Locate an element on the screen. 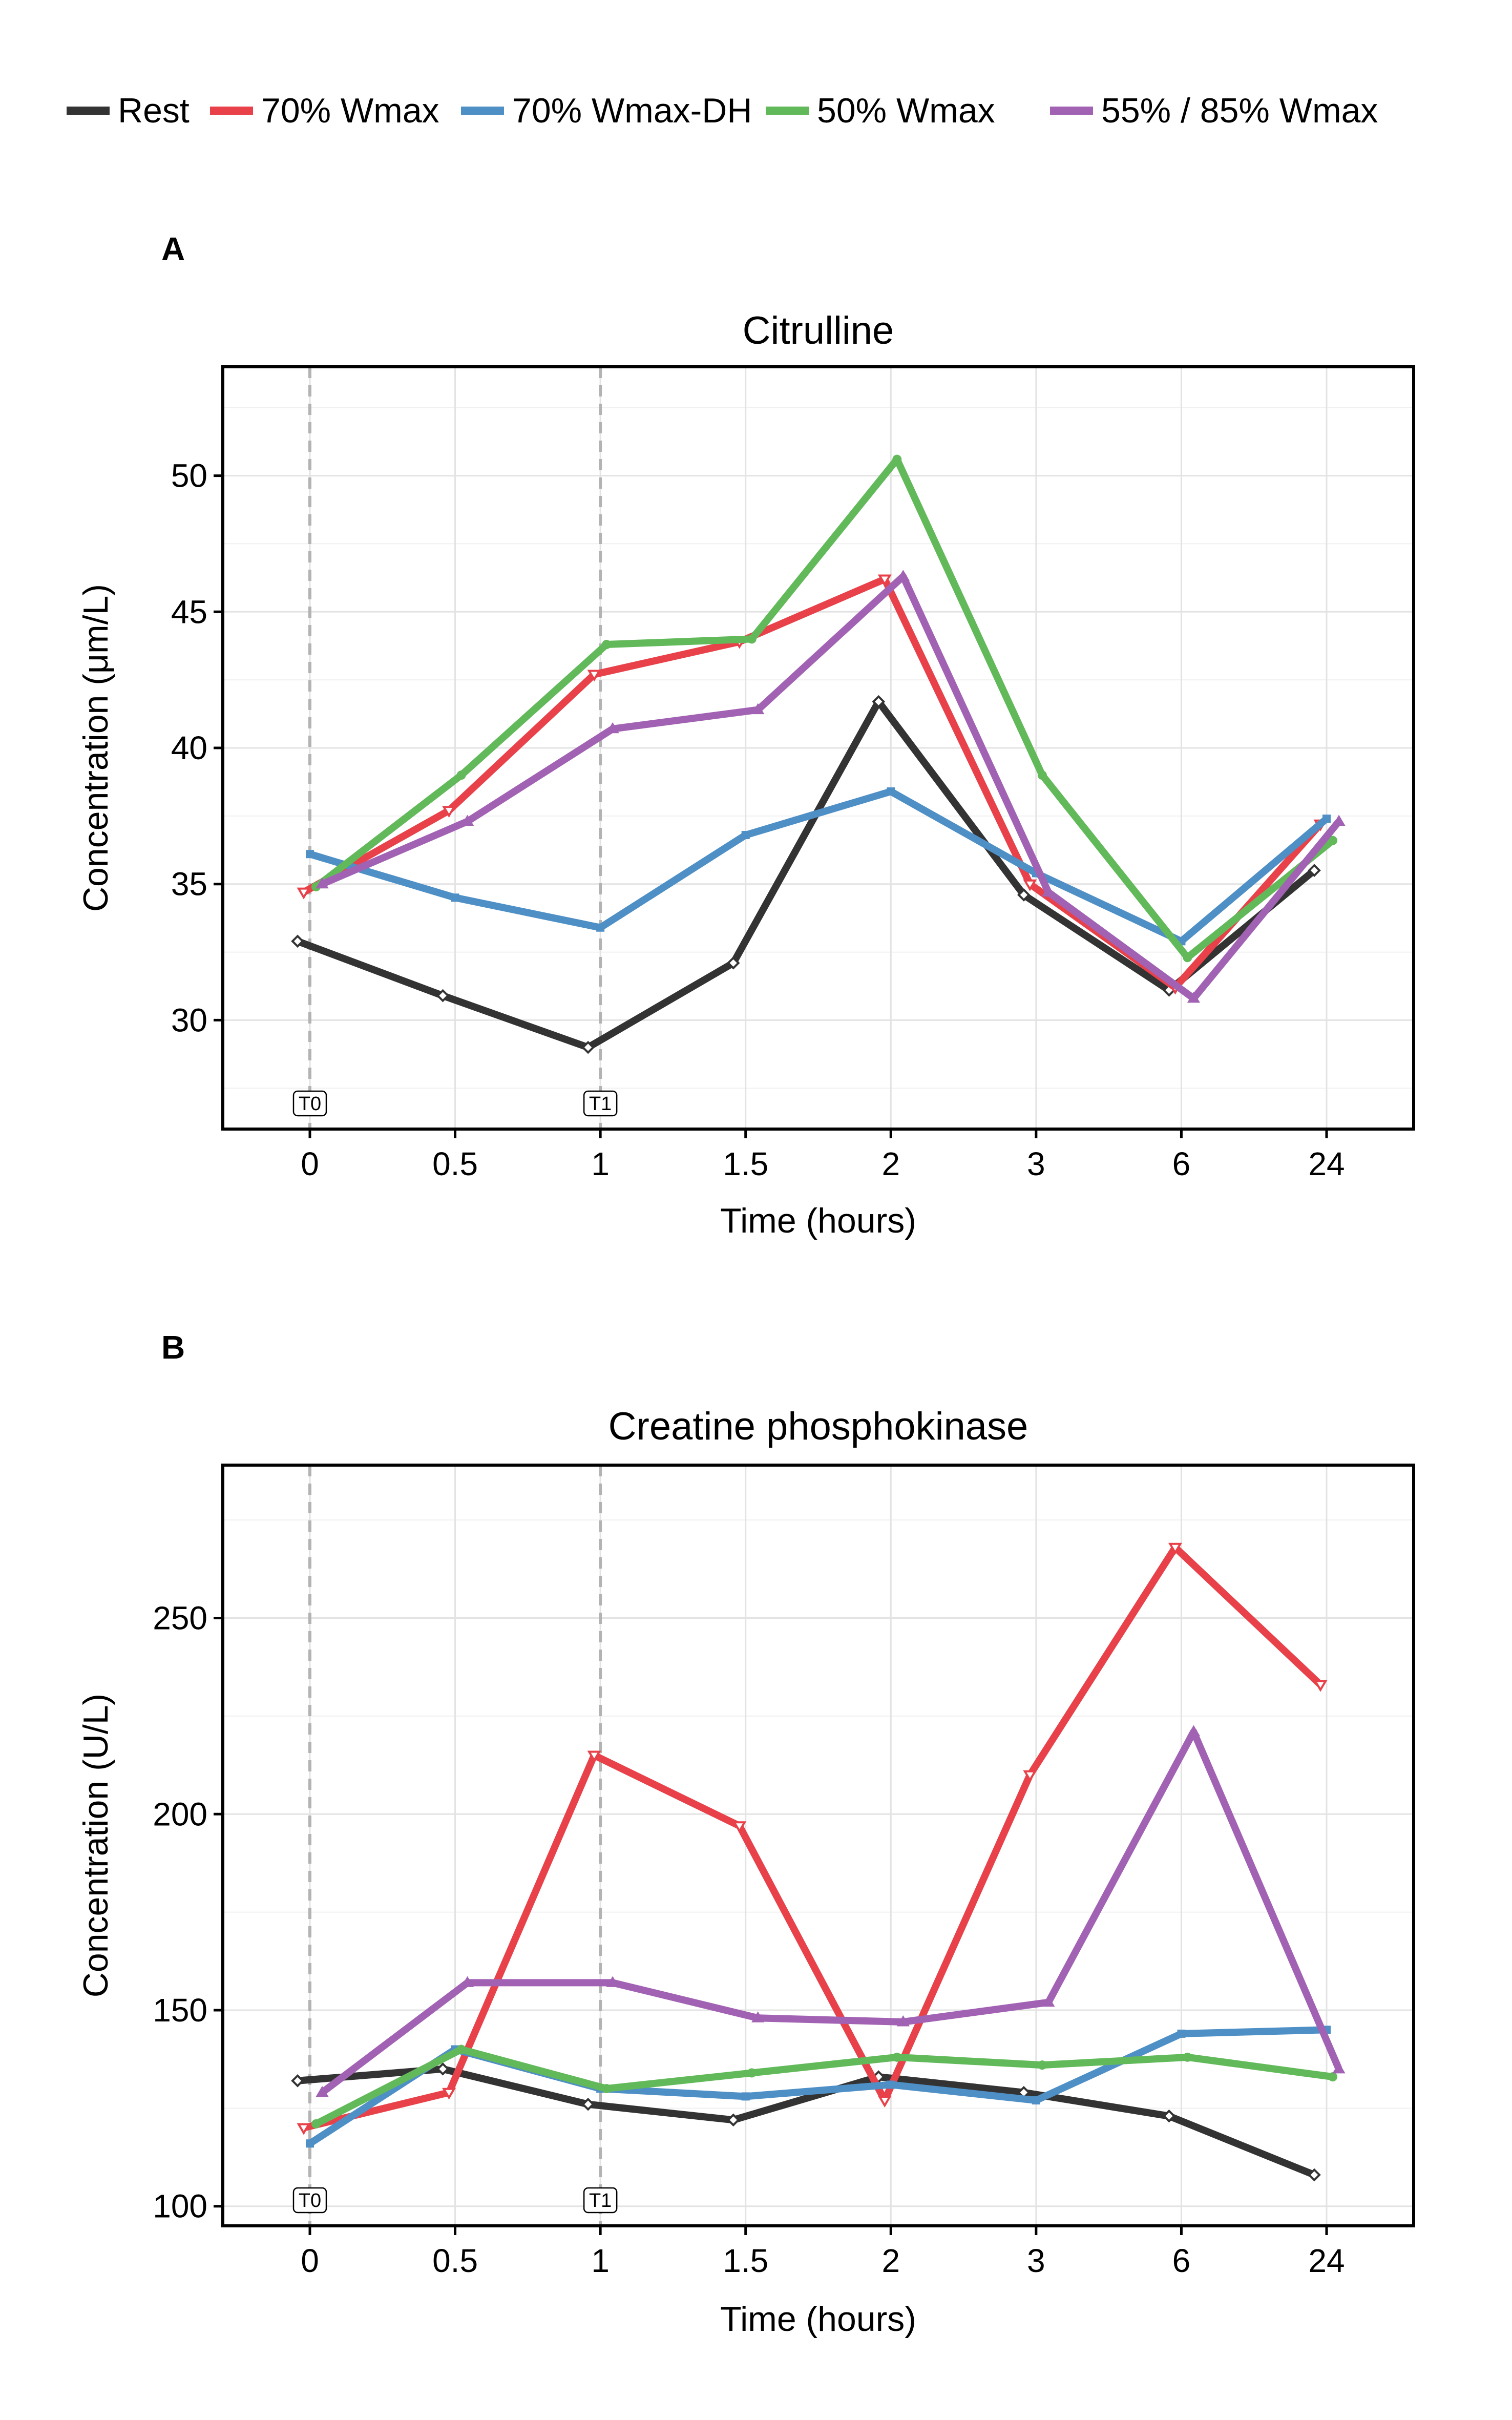 This screenshot has height=2420, width=1512. y-tick-label: 200 is located at coordinates (180, 1814).